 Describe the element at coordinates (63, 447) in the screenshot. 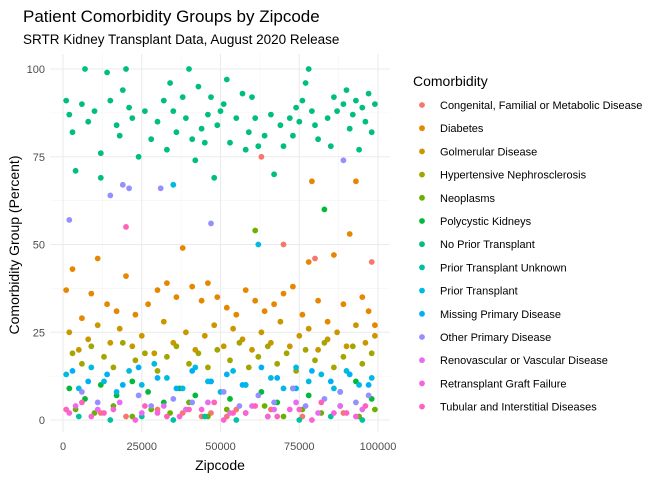

I see `x-tick-label: 0` at that location.